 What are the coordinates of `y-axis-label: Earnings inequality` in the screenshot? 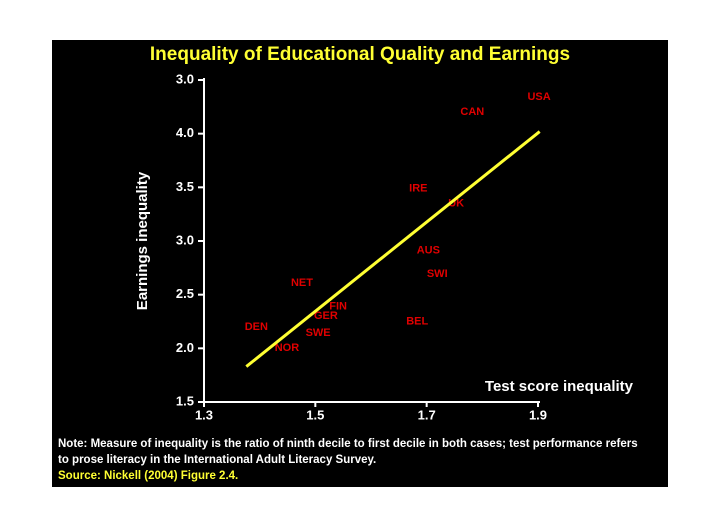 It's located at (142, 240).